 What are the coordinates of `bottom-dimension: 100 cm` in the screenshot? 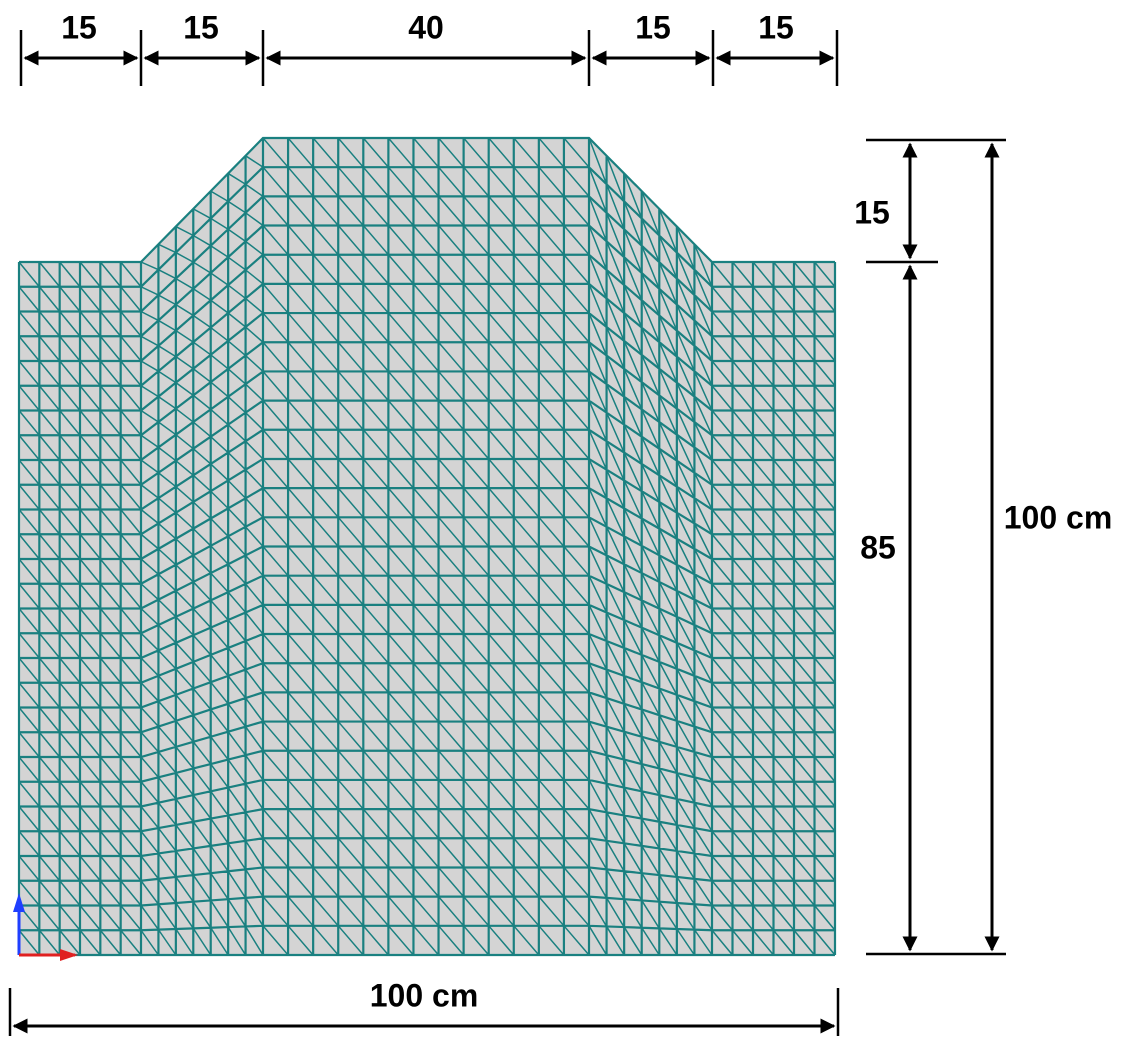 It's located at (424, 1006).